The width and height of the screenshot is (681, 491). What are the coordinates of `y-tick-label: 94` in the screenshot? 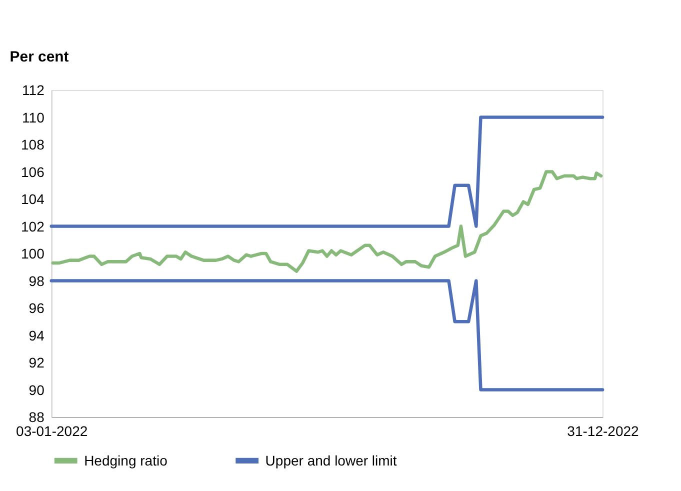 It's located at (36, 335).